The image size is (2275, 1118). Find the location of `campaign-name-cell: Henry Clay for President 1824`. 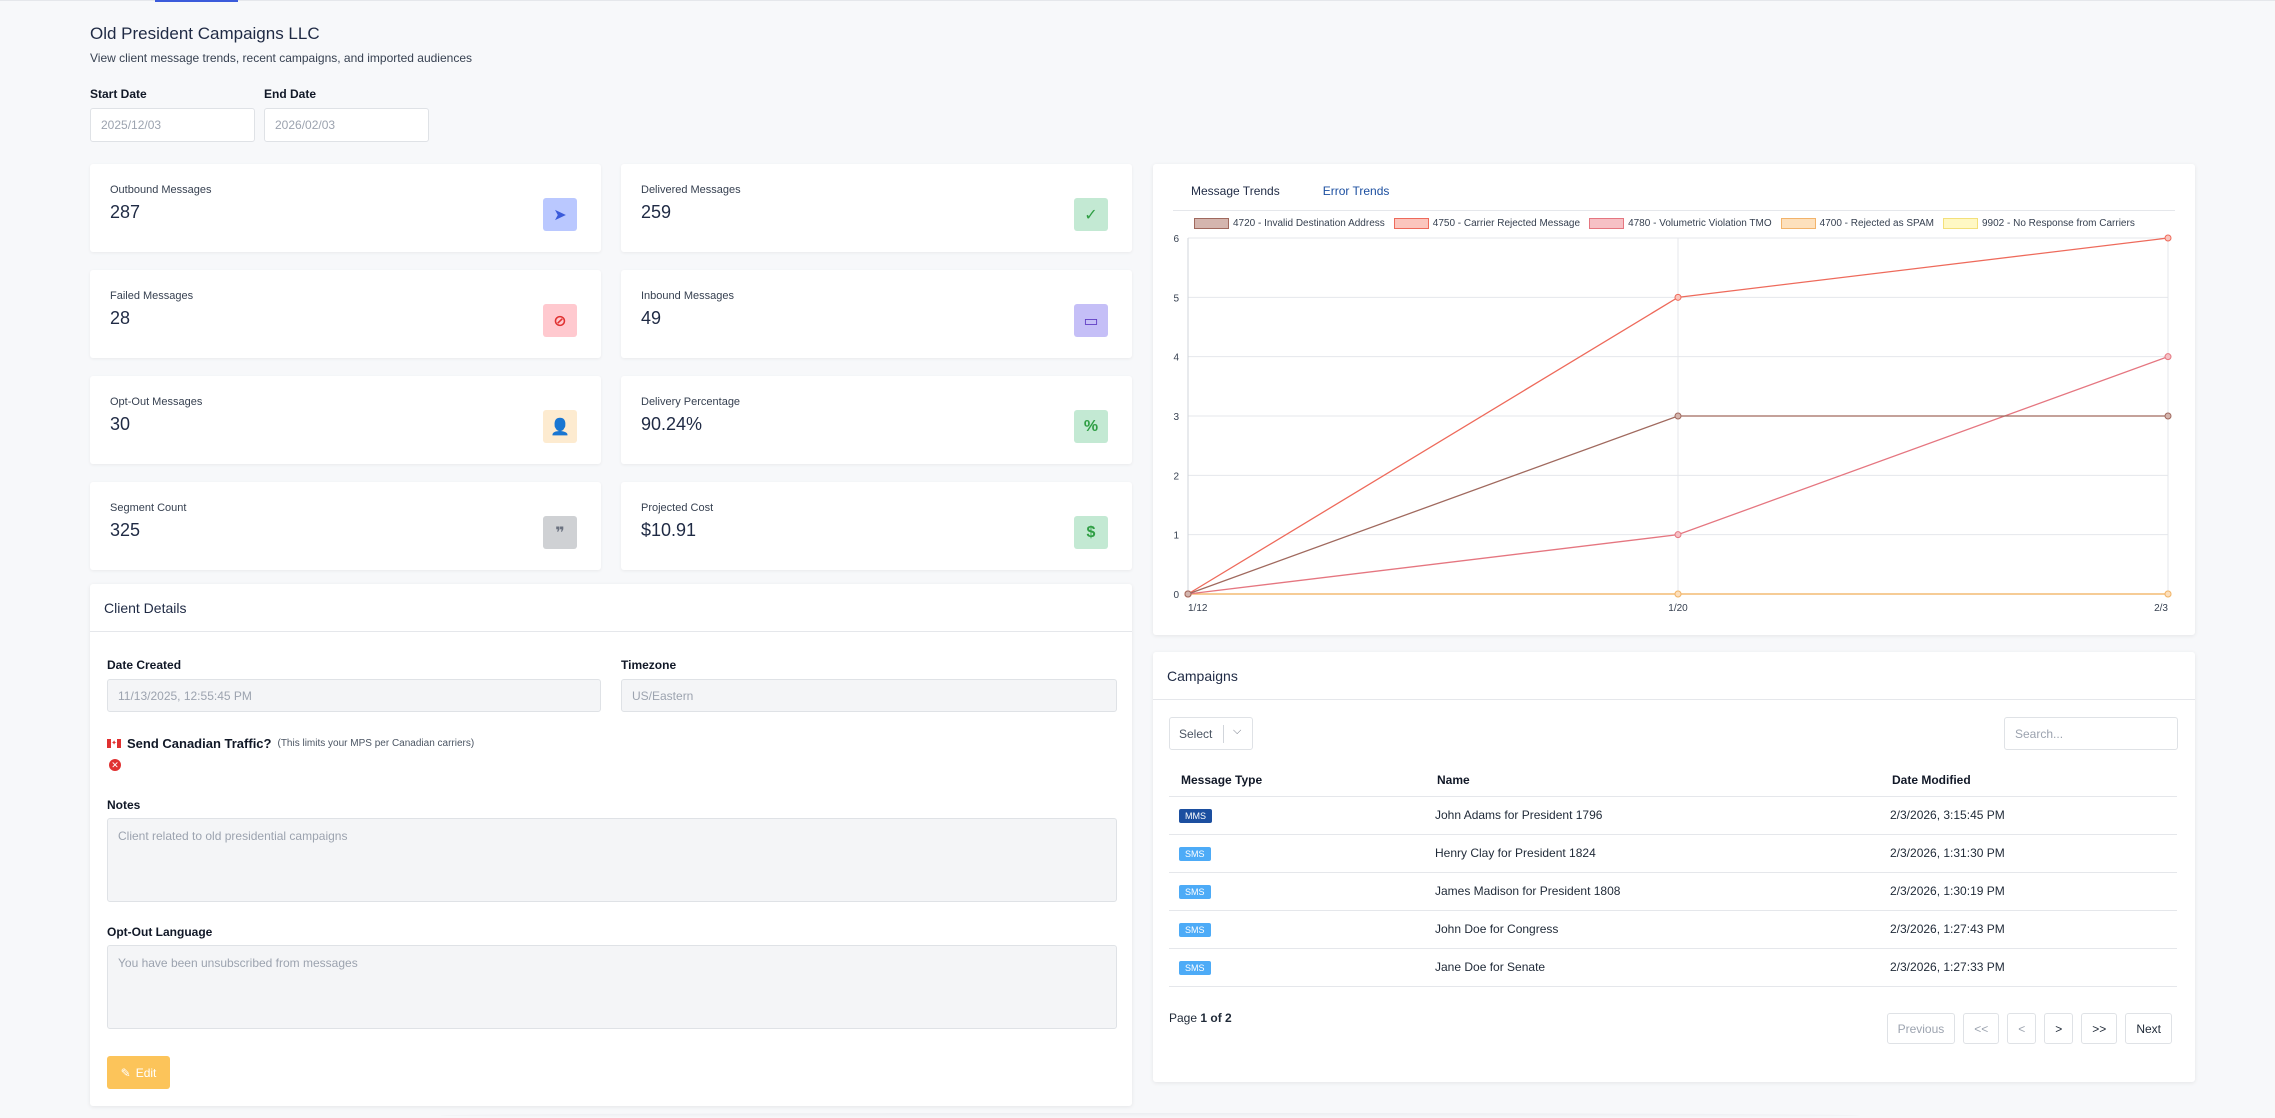

campaign-name-cell: Henry Clay for President 1824 is located at coordinates (1652, 853).